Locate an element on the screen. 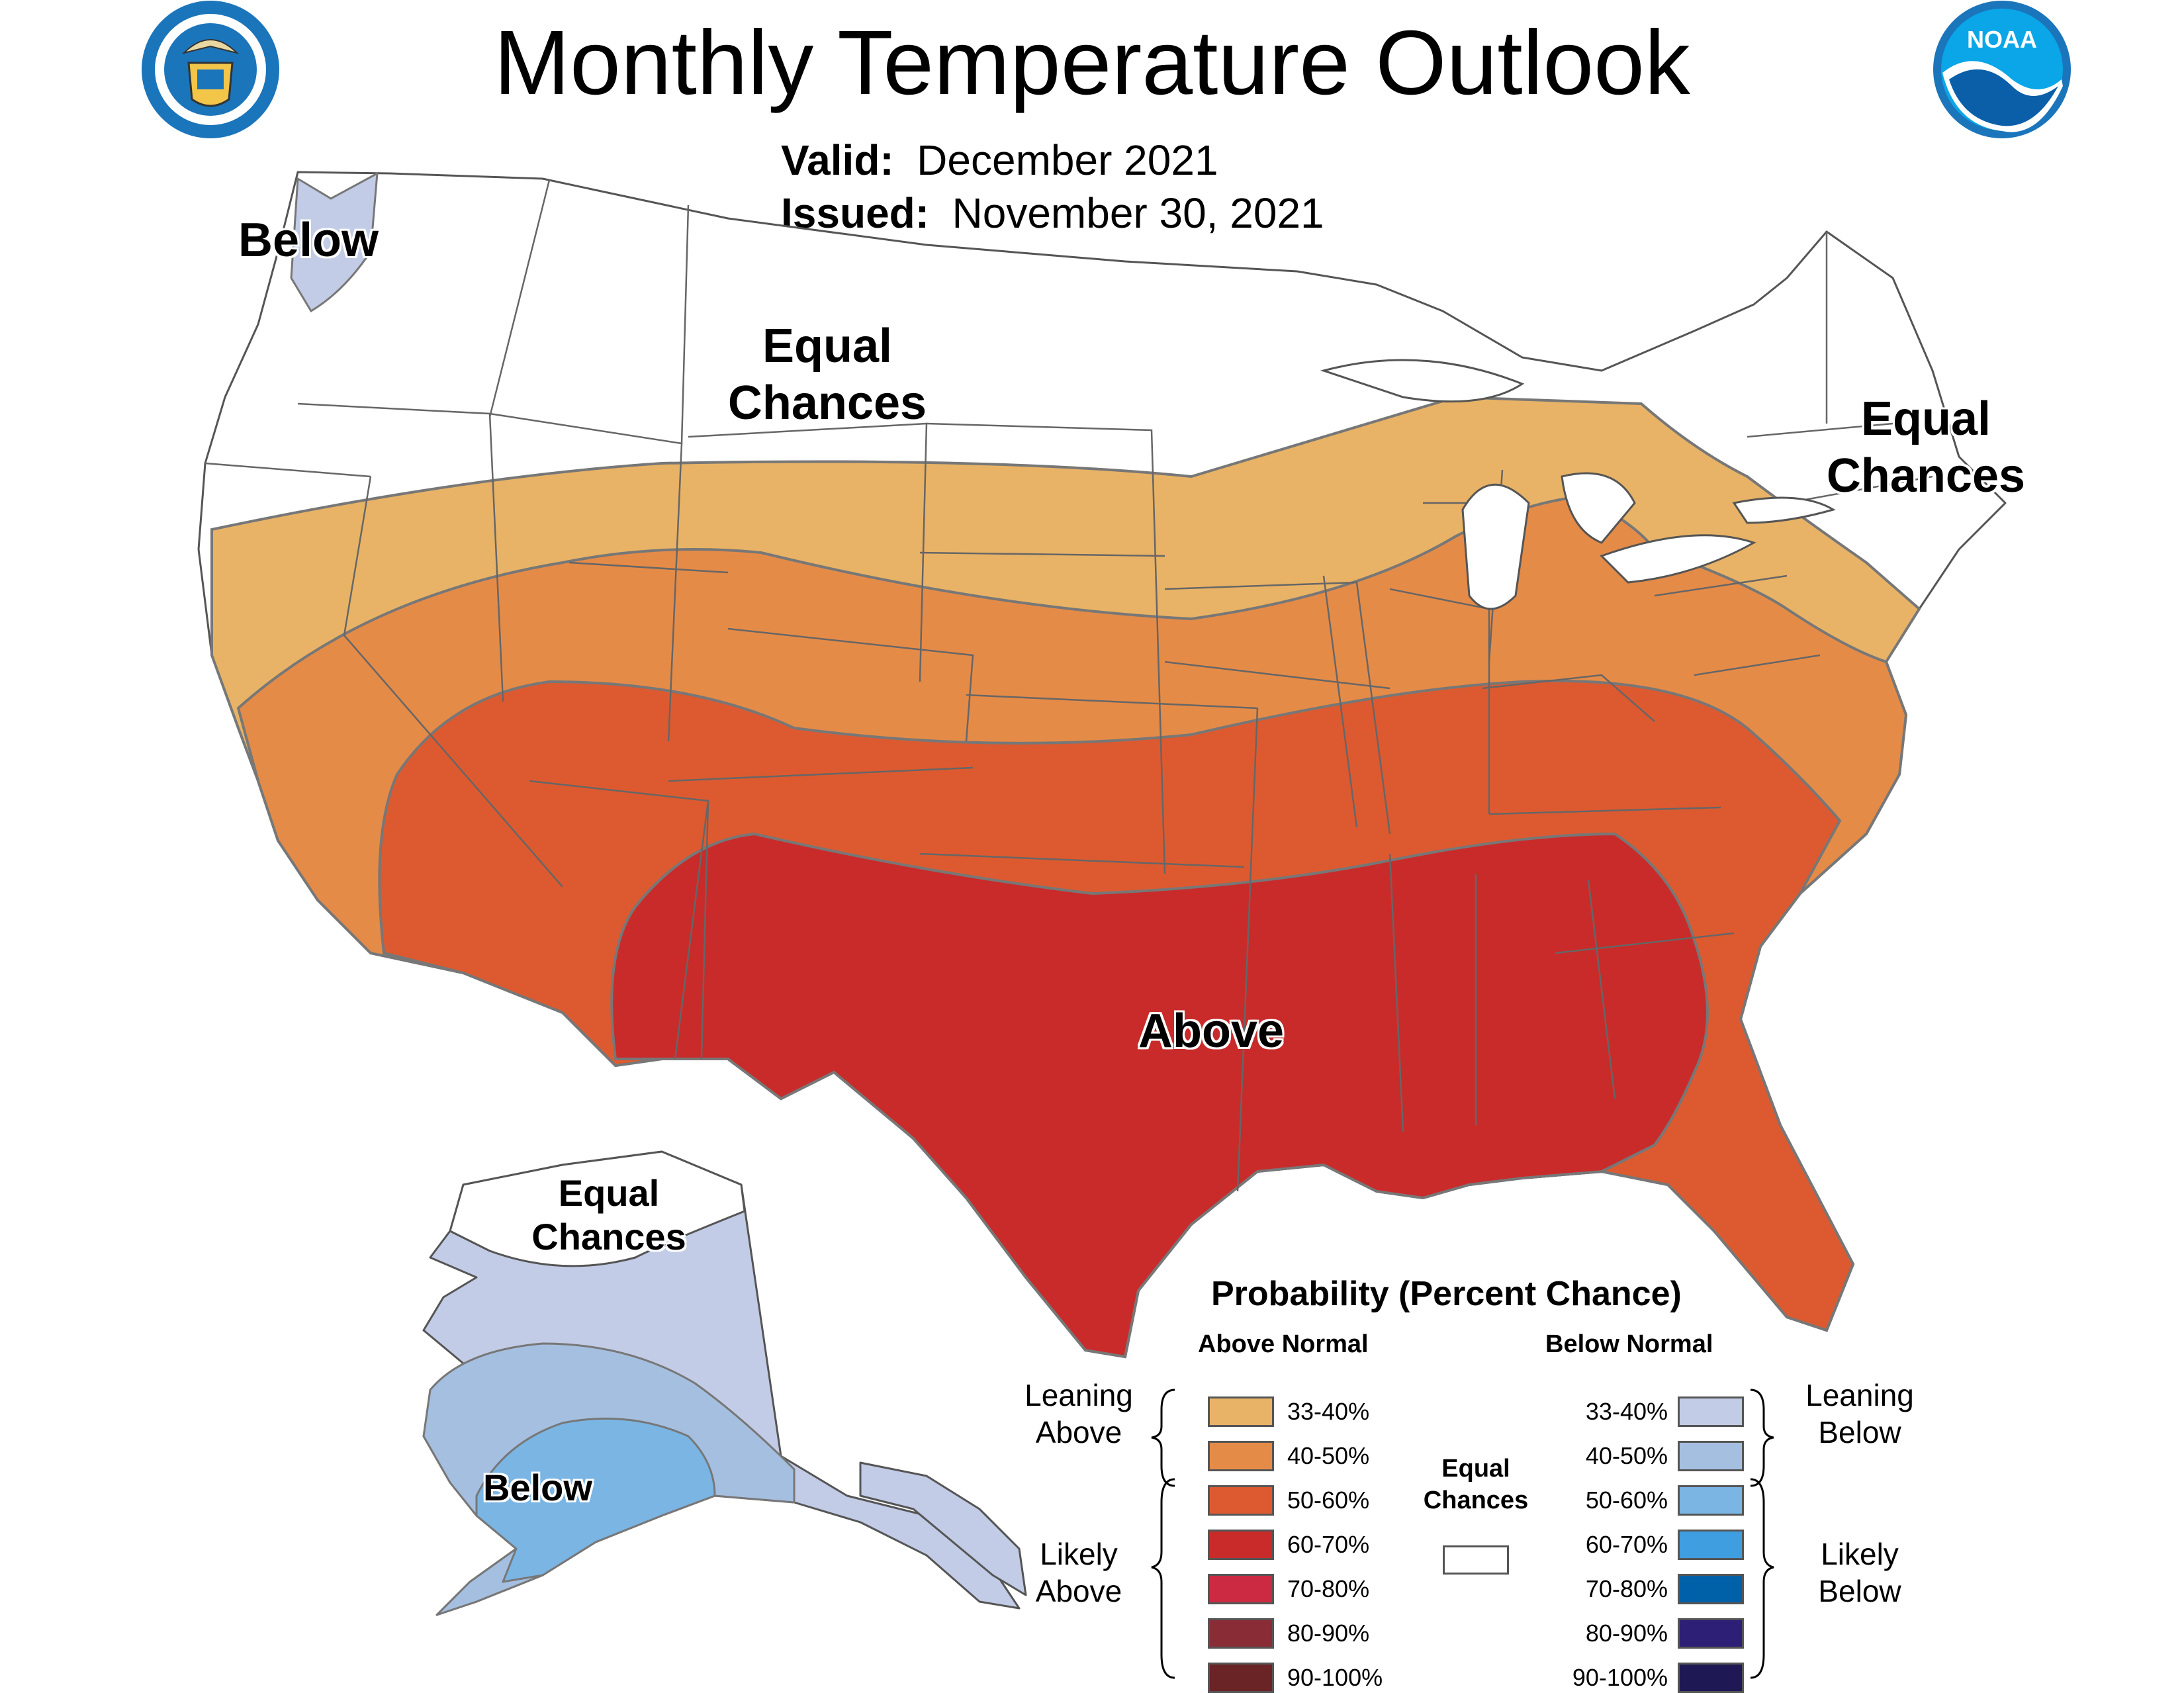  legend-leaning-below-label: Leaning Below is located at coordinates (1860, 1413).